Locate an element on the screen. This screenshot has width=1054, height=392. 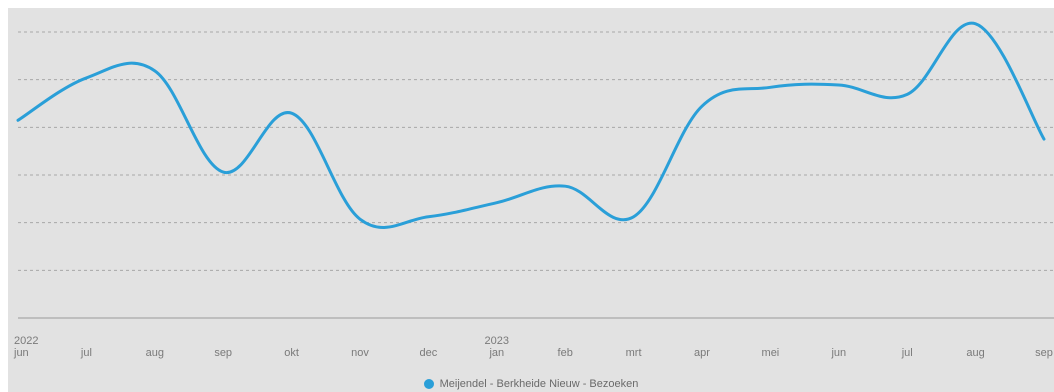
year-label: 2023 is located at coordinates (497, 341).